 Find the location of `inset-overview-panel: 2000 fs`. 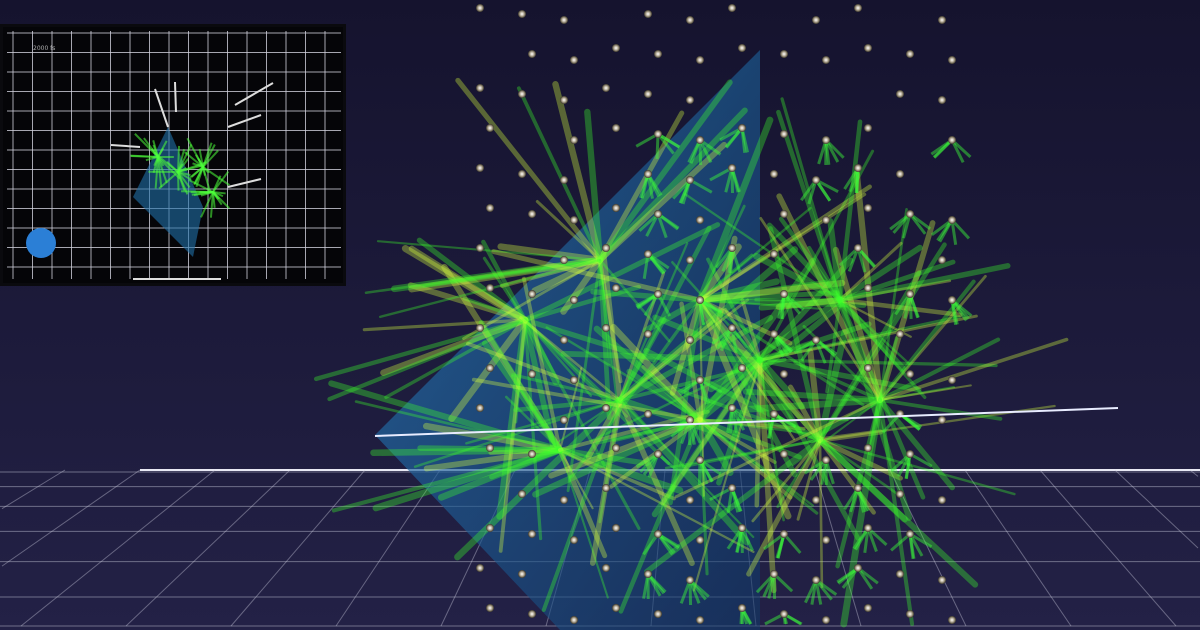

inset-overview-panel: 2000 fs is located at coordinates (173, 155).